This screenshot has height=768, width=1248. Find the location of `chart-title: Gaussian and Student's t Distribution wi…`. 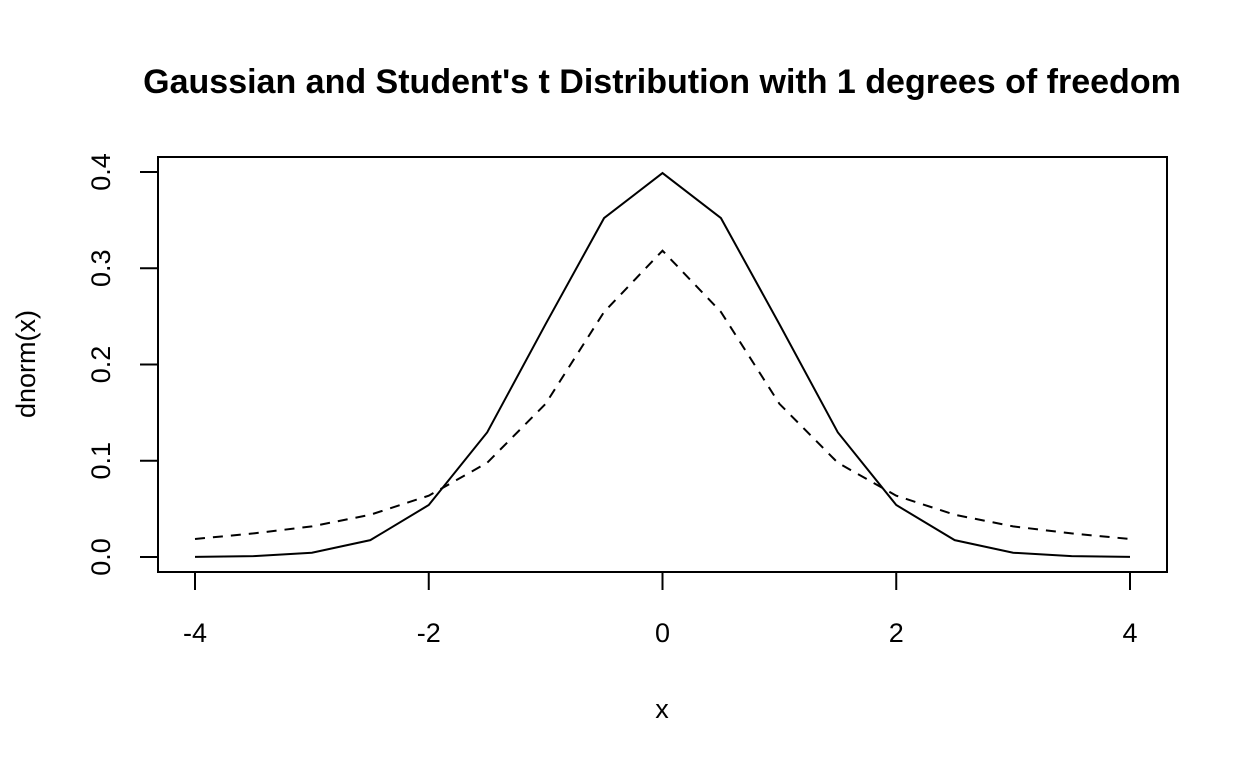

chart-title: Gaussian and Student's t Distribution wi… is located at coordinates (662, 82).